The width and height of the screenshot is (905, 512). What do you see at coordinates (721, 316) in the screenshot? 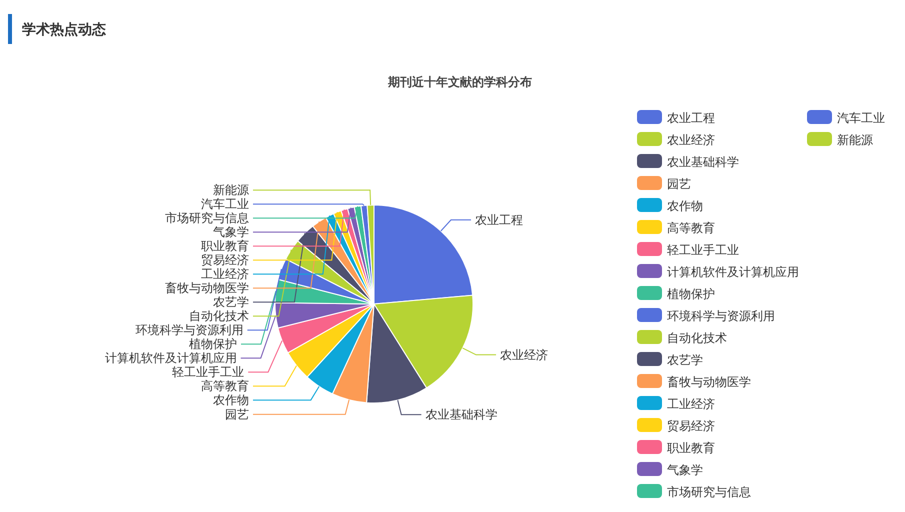
I see `legend-label: 环境科学与资源利用` at bounding box center [721, 316].